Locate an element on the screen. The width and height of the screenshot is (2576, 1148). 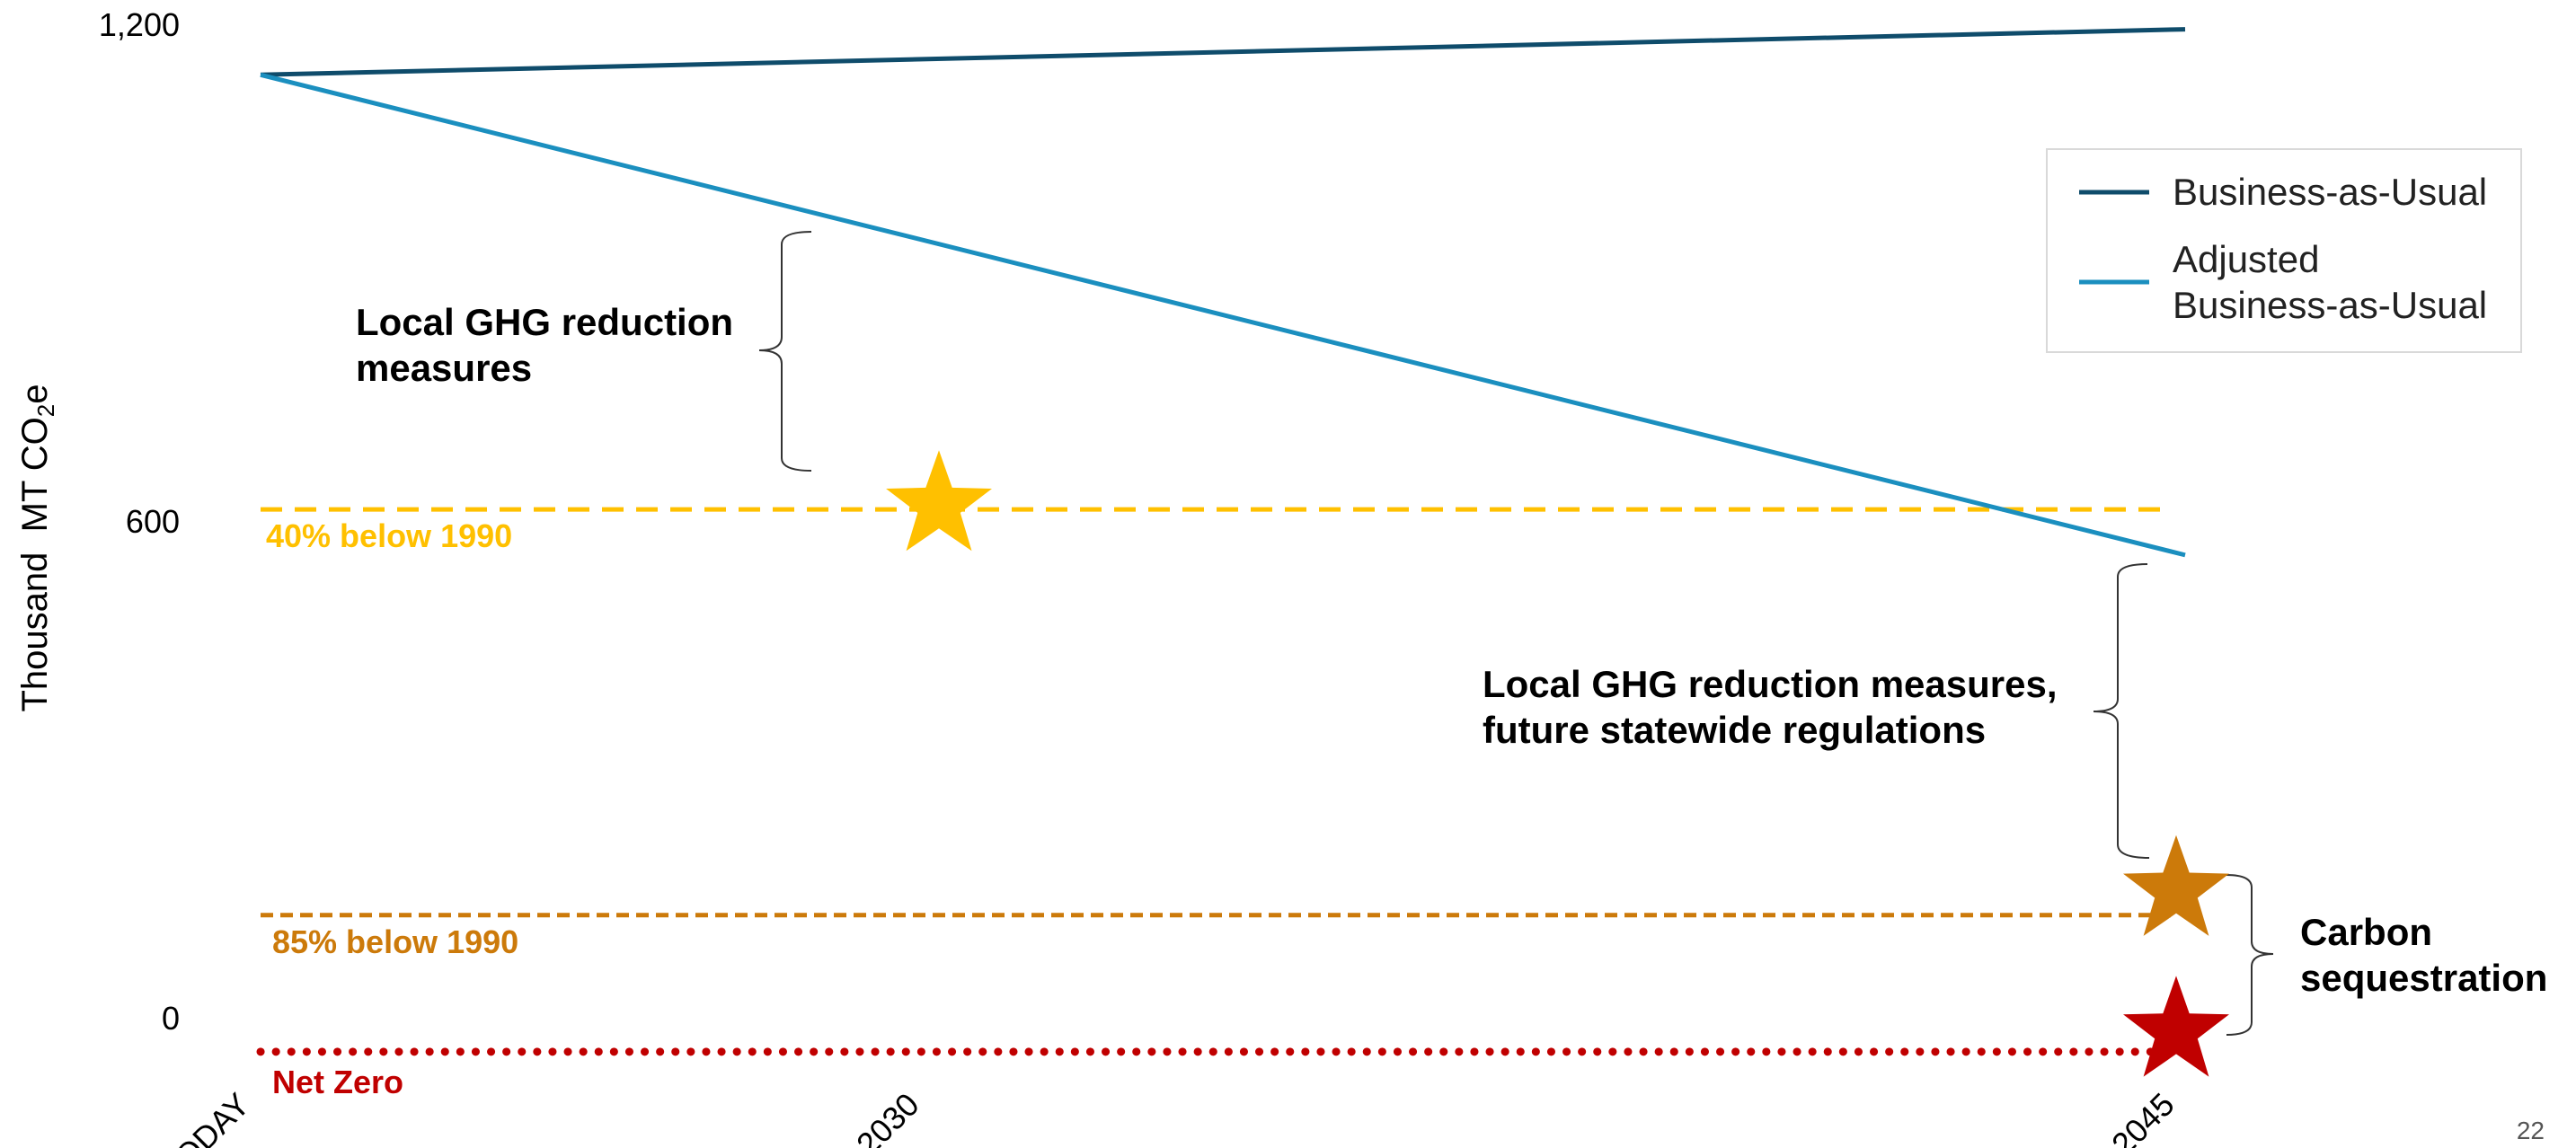
legend-label-adjusted-line2: Business-as-Usual is located at coordinates (2330, 305).